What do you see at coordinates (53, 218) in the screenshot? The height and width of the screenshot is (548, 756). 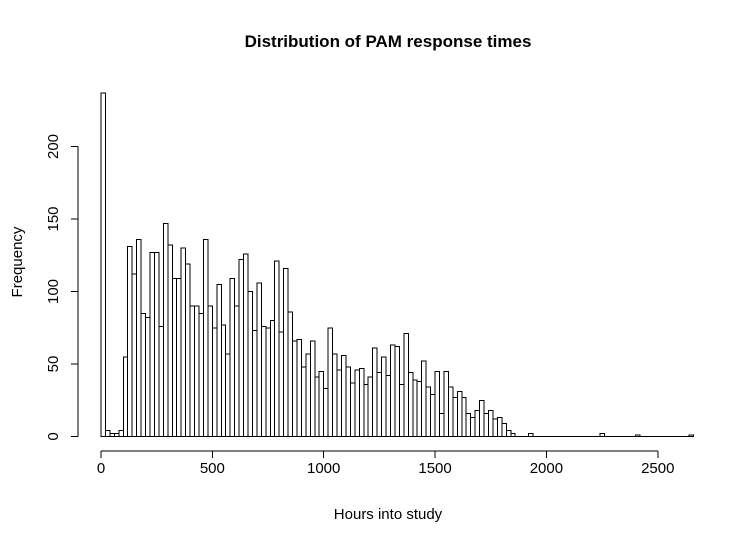 I see `y-tick-label: 150` at bounding box center [53, 218].